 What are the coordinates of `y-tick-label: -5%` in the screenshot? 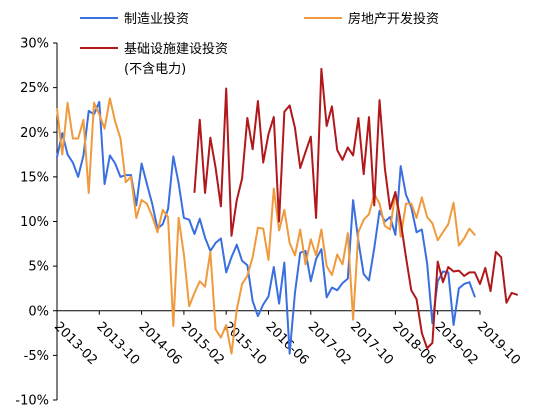 It's located at (36, 356).